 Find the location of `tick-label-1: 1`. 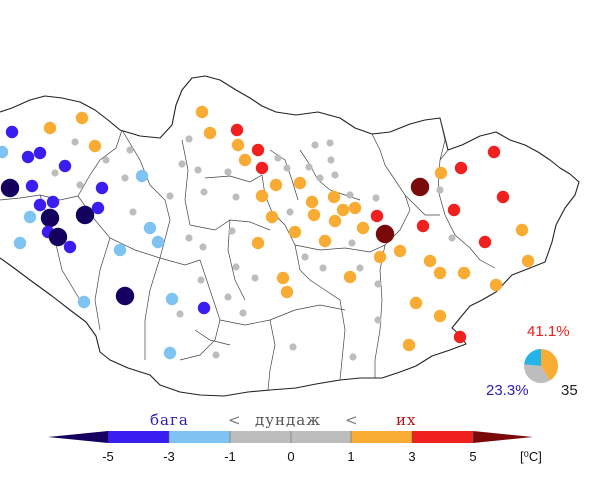

tick-label-1: 1 is located at coordinates (350, 456).